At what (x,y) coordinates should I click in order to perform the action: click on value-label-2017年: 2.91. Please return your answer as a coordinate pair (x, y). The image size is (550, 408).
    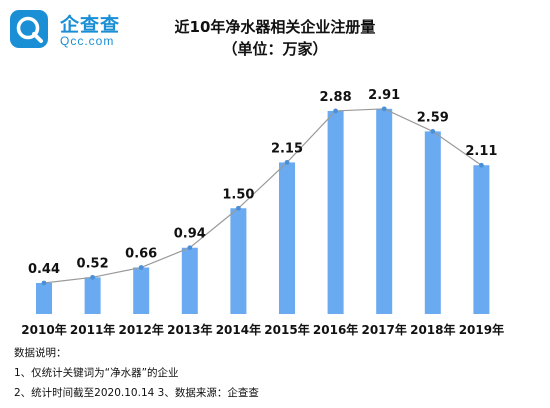
    Looking at the image, I should click on (384, 95).